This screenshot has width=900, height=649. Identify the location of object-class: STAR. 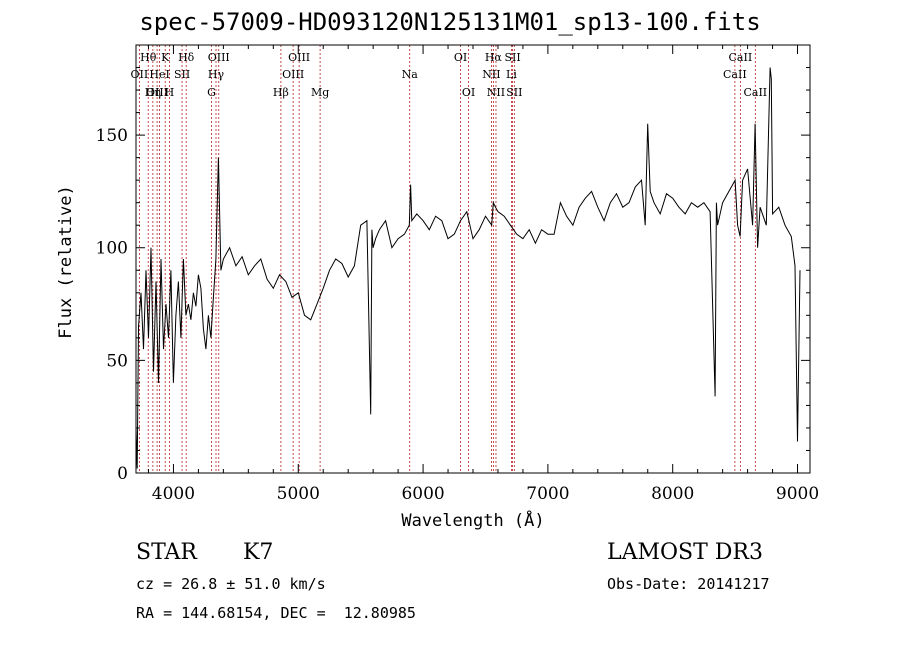
(166, 552).